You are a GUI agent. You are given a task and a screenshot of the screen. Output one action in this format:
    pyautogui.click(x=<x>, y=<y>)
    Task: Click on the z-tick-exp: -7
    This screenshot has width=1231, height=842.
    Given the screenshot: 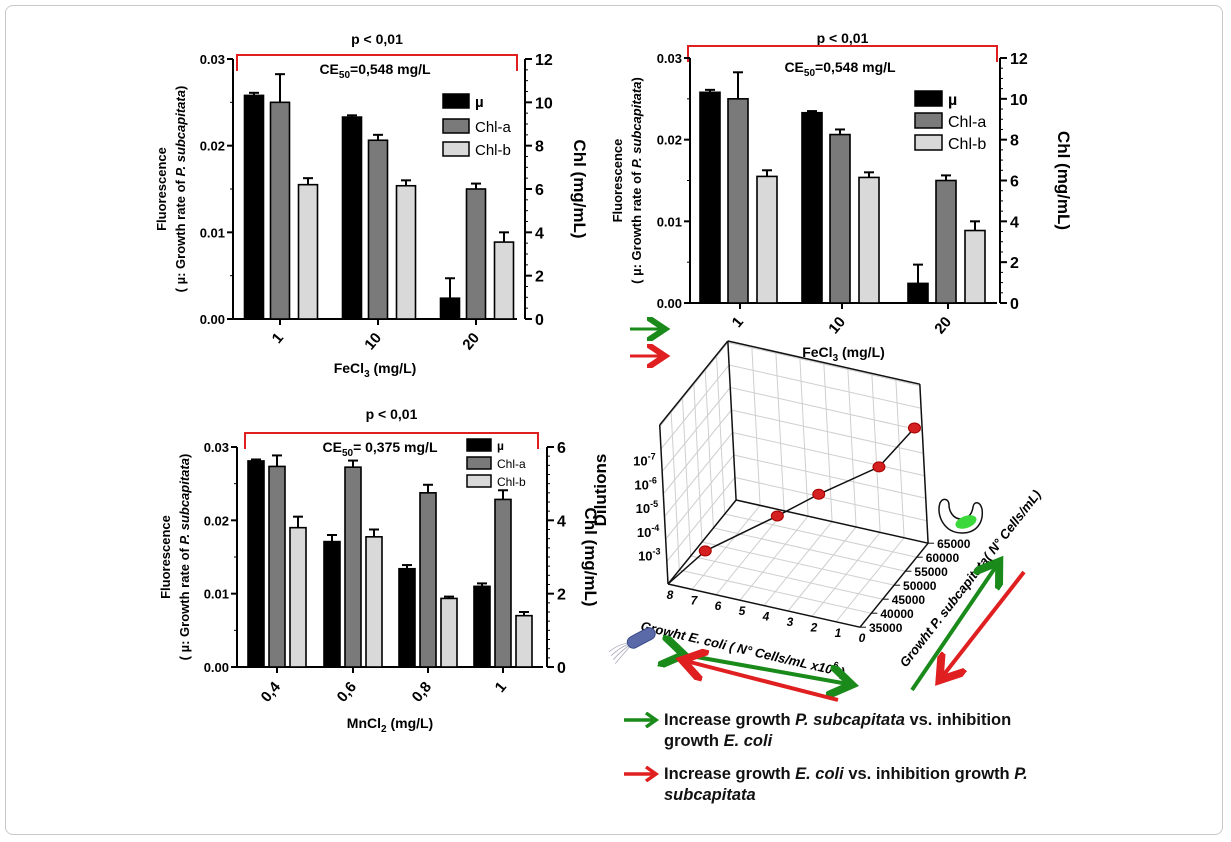 What is the action you would take?
    pyautogui.click(x=652, y=457)
    